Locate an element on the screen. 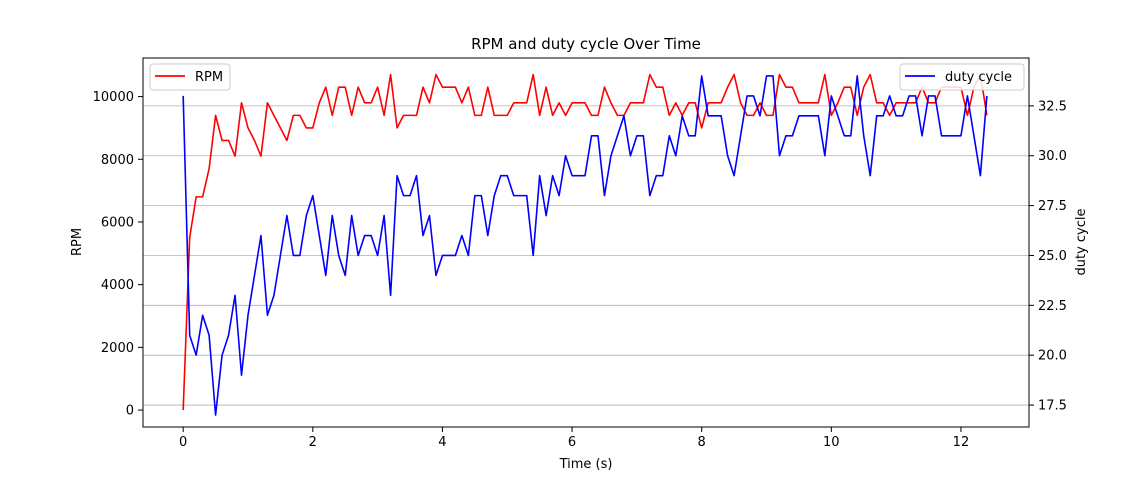 The height and width of the screenshot is (480, 1143). y-right-tick-label-6: 32.5 is located at coordinates (1052, 106).